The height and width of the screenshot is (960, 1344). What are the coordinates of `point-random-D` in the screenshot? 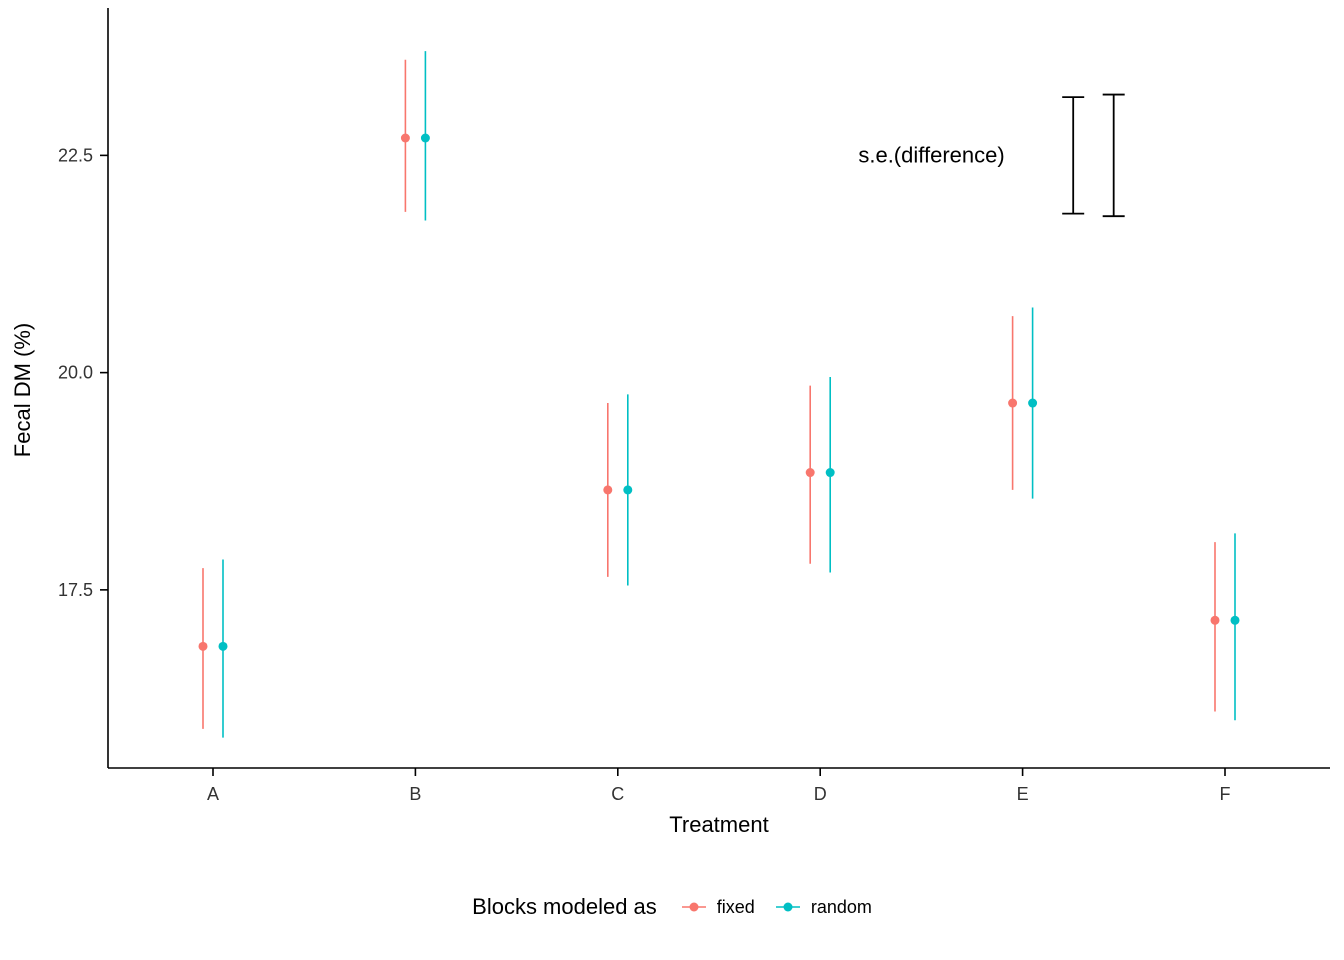 It's located at (830, 473).